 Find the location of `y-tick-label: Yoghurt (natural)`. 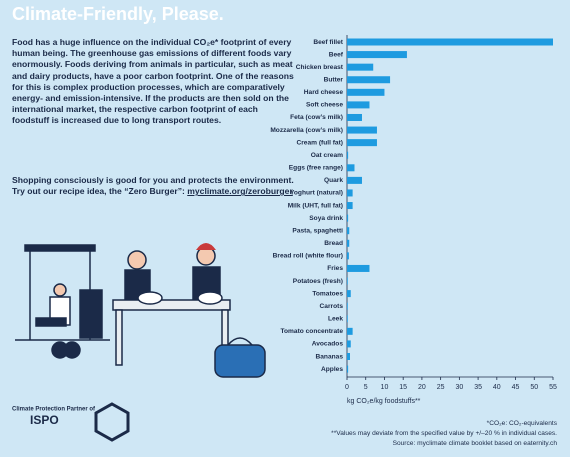

y-tick-label: Yoghurt (natural) is located at coordinates (316, 193).